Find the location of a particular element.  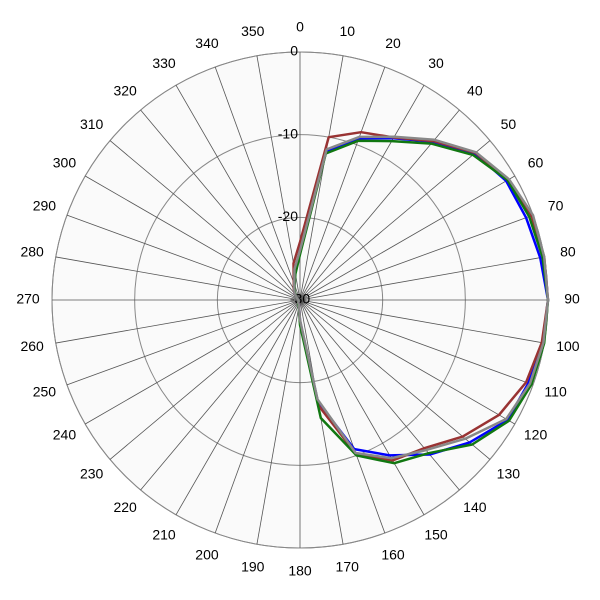

angle-label: 130 is located at coordinates (509, 474).